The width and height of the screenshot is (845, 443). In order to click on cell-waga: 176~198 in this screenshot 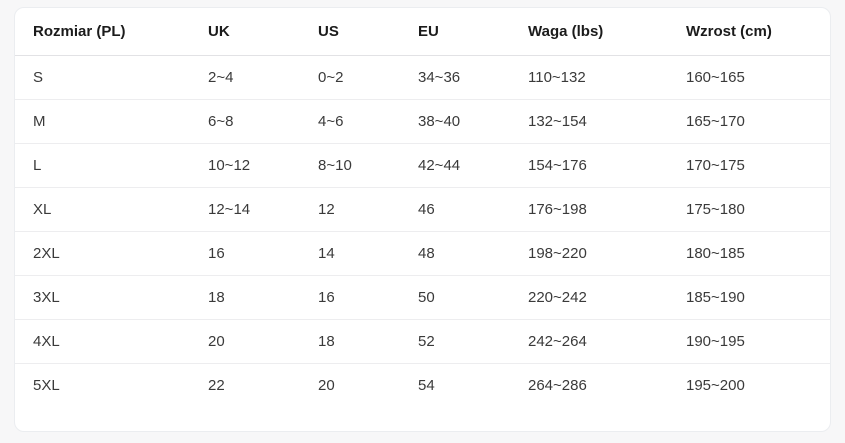, I will do `click(589, 209)`.